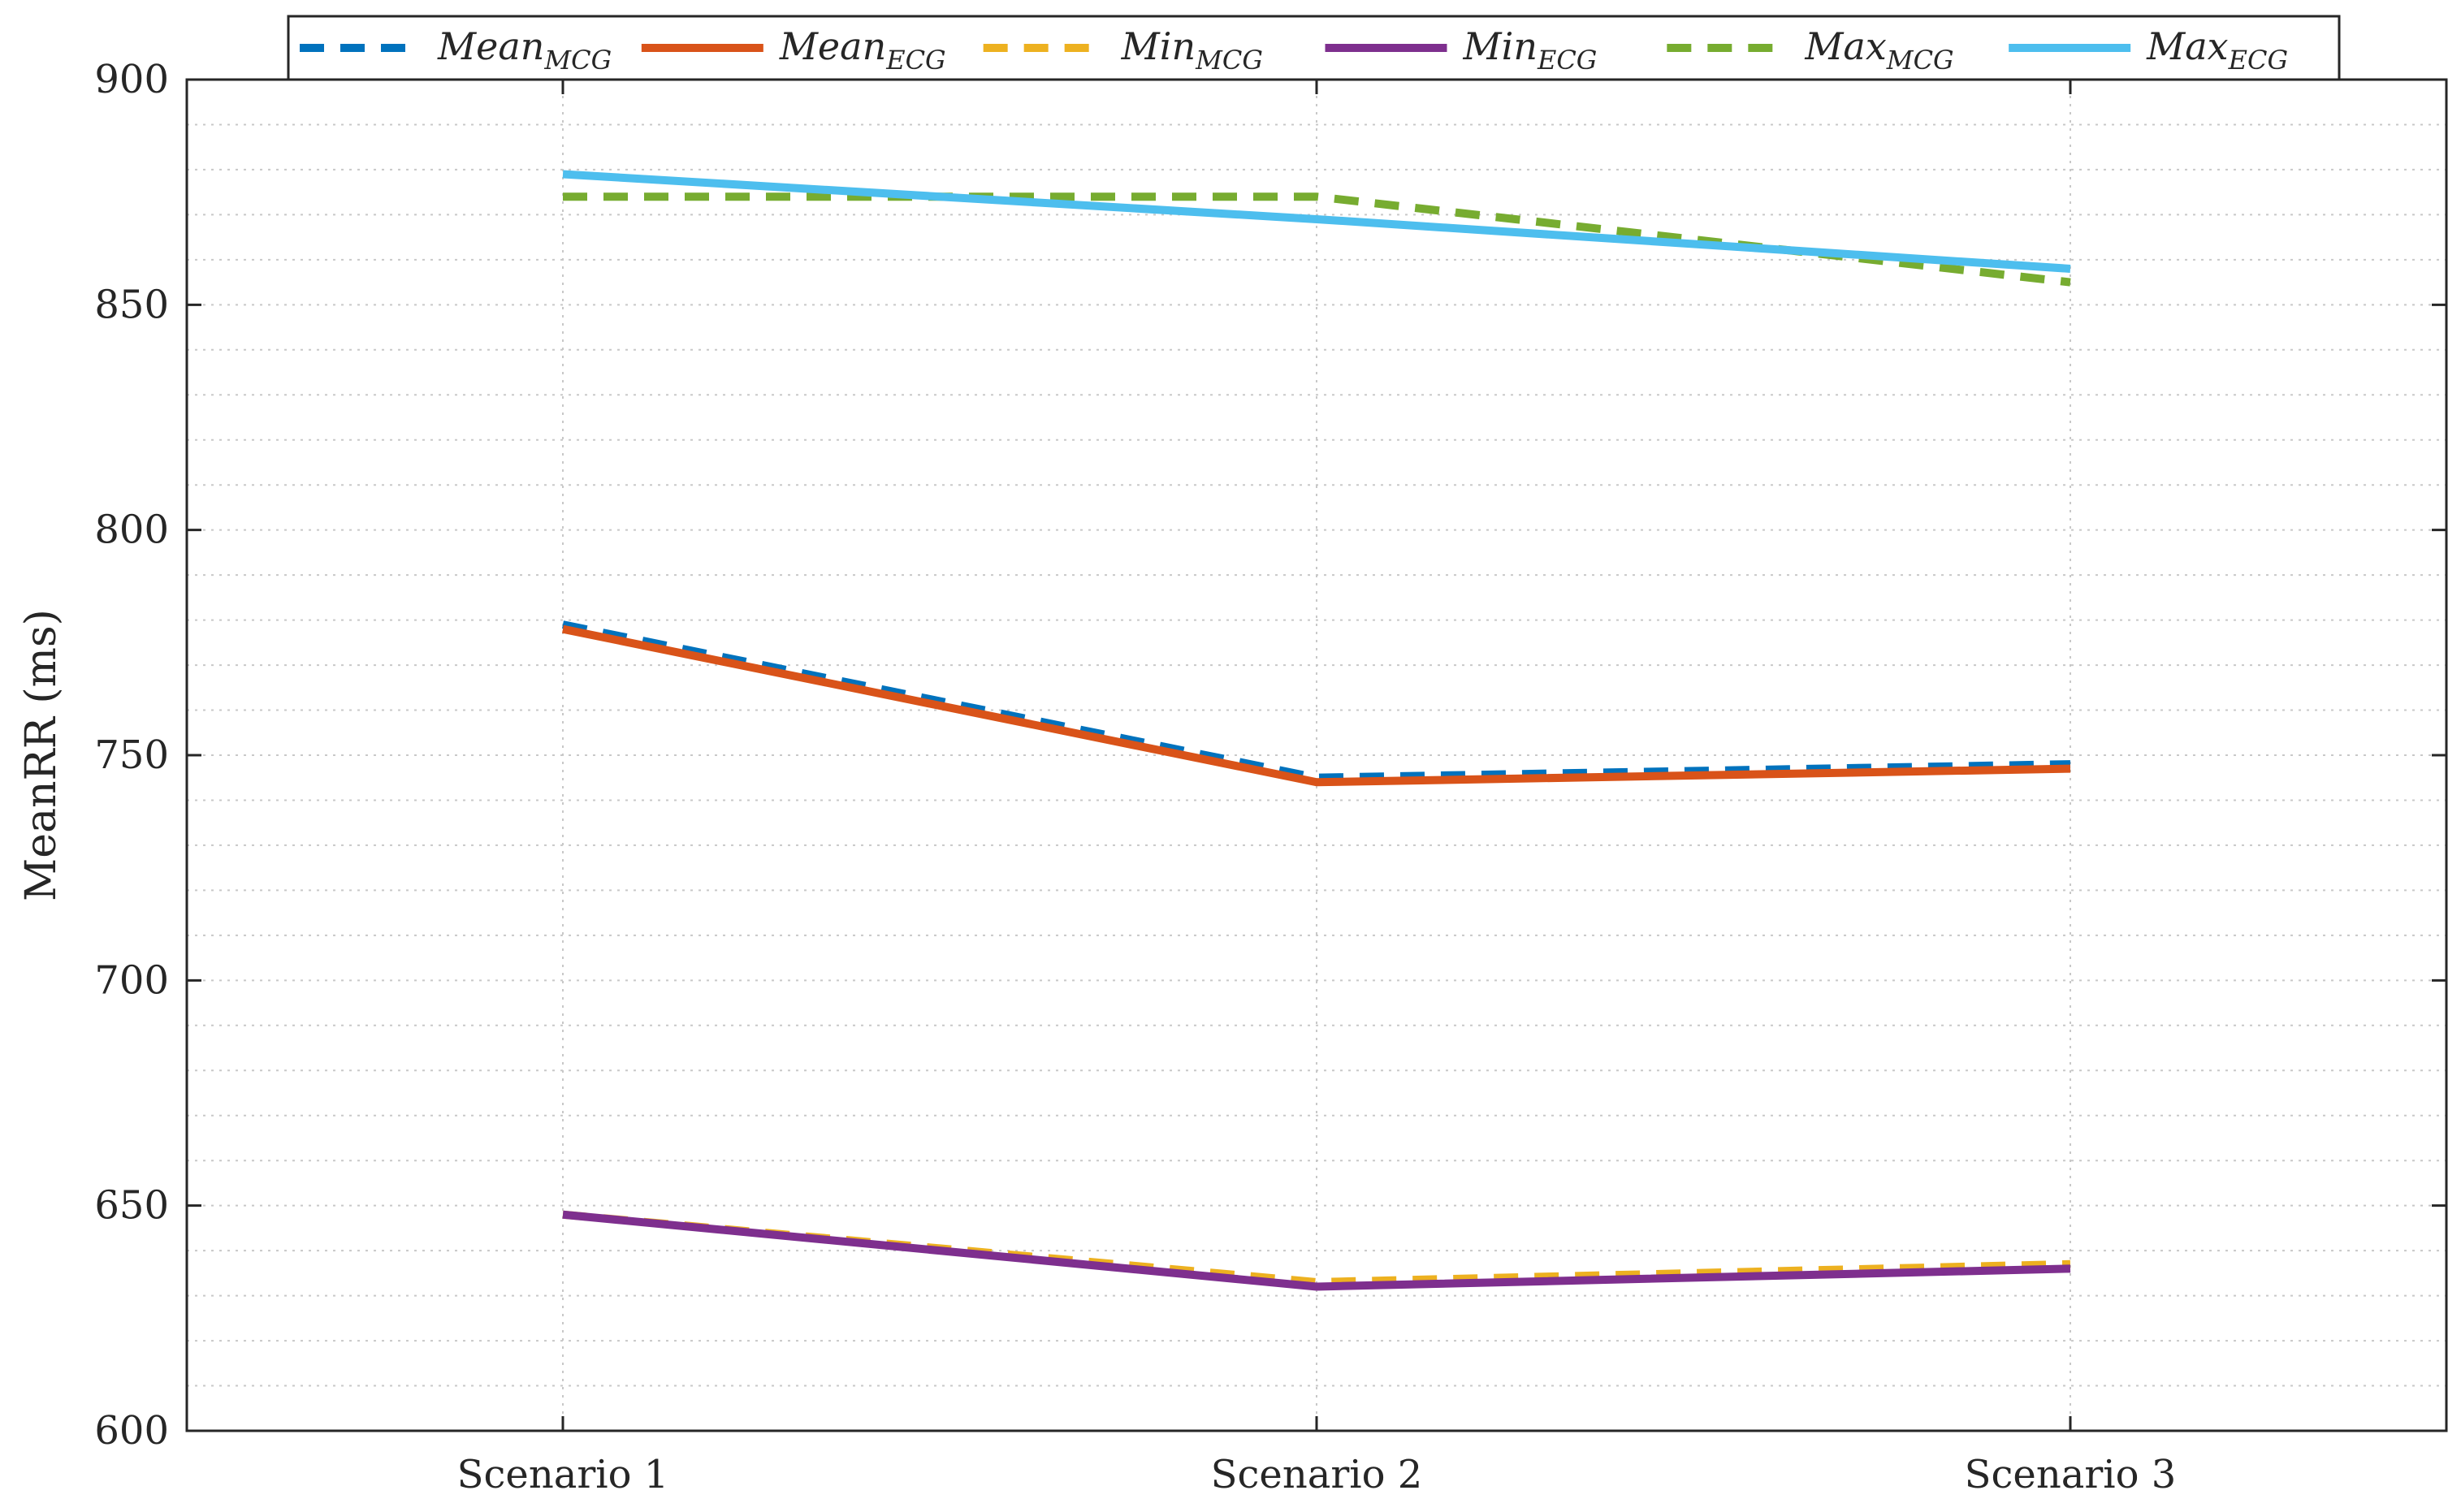 The width and height of the screenshot is (2461, 1512). I want to click on legend-box, so click(1314, 48).